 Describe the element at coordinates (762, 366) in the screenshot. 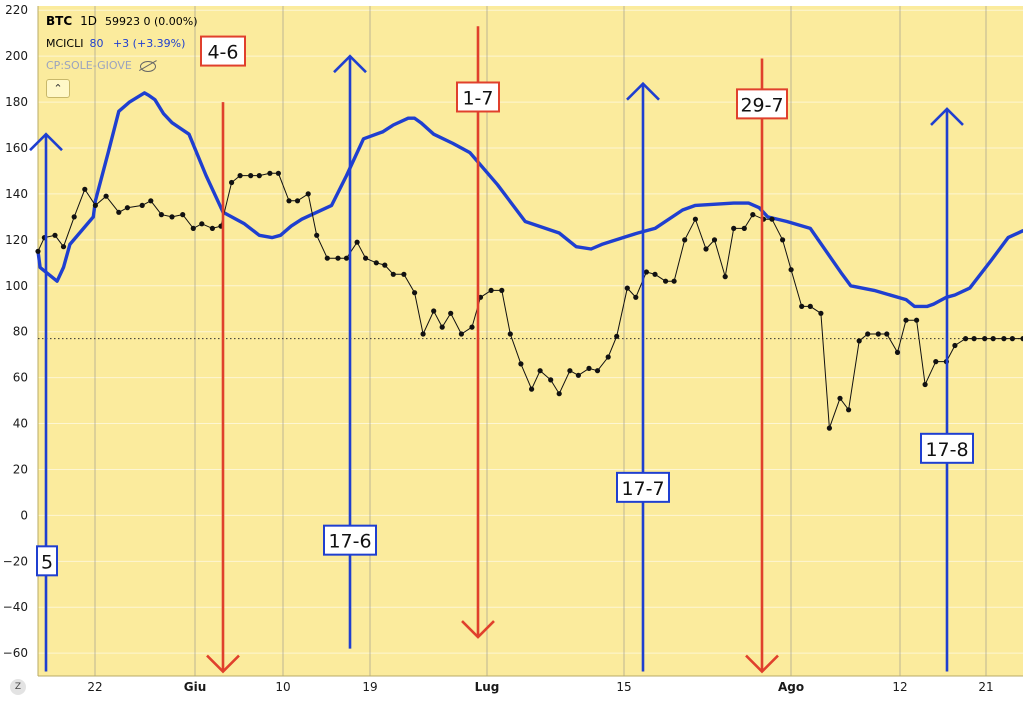

I see `vertical-marker: 29-7` at that location.